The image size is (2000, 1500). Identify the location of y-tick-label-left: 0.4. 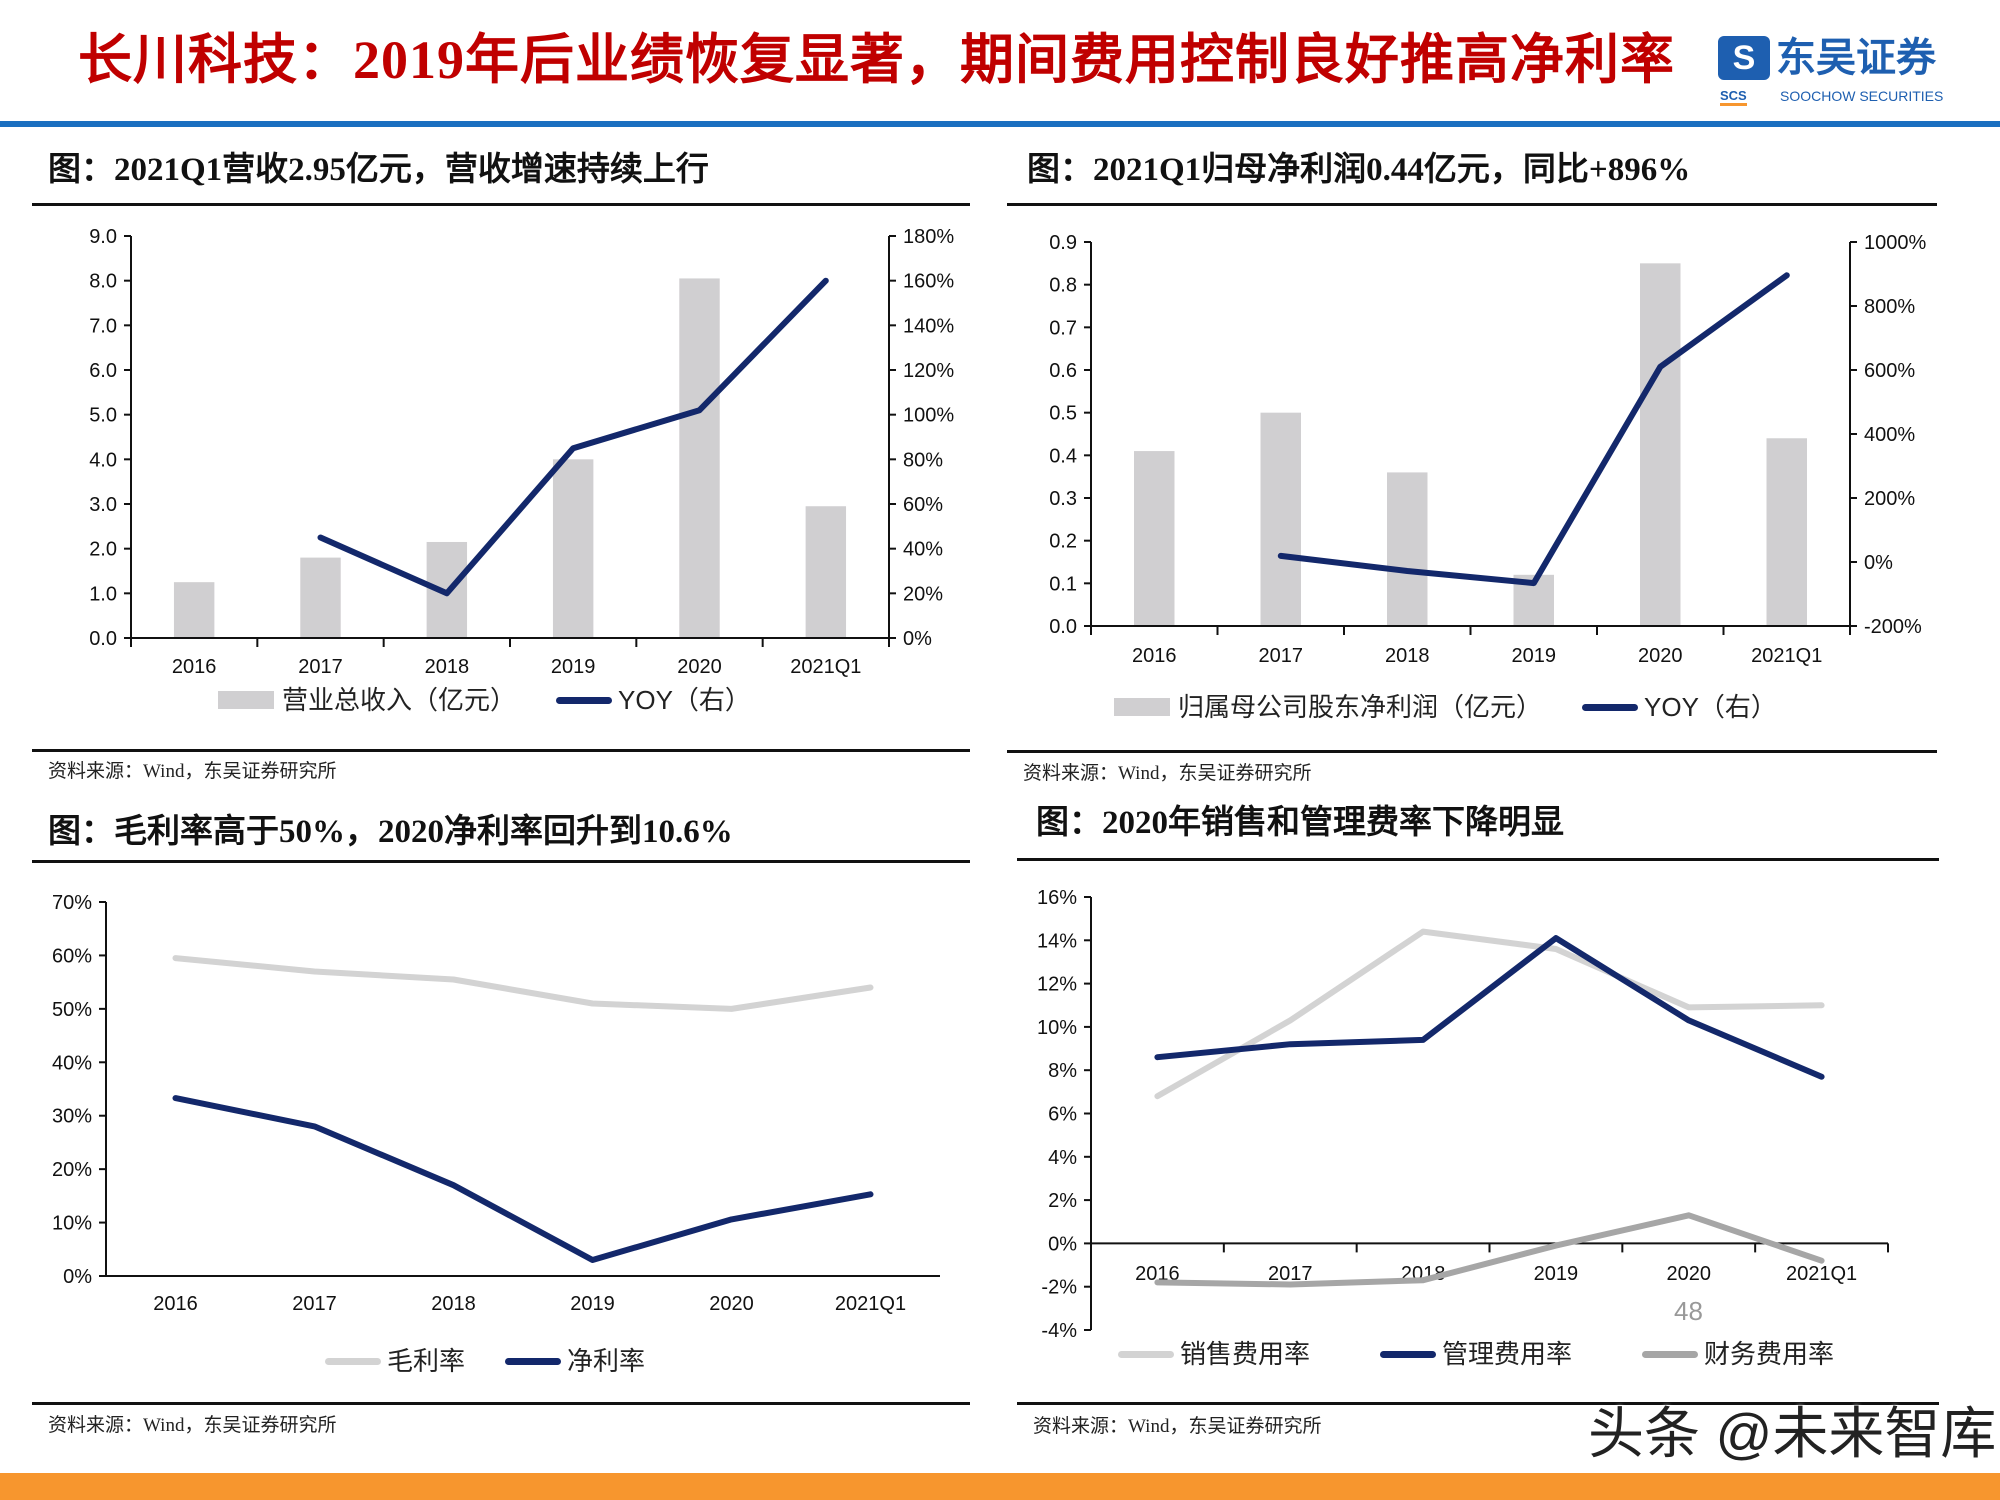
(1063, 456).